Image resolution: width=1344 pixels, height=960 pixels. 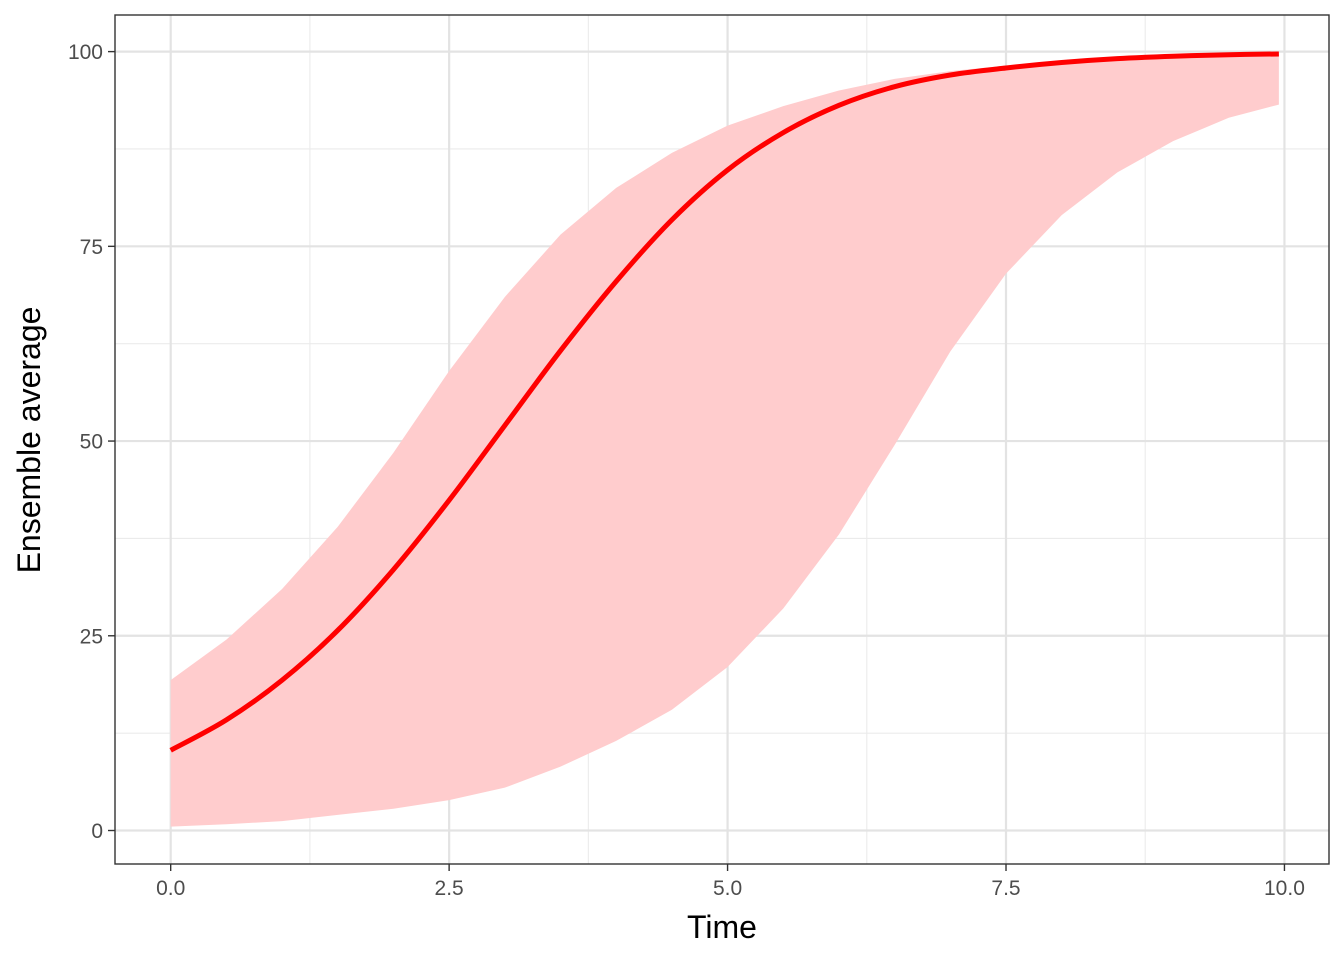 What do you see at coordinates (1284, 888) in the screenshot?
I see `x-tick-label: 10.0` at bounding box center [1284, 888].